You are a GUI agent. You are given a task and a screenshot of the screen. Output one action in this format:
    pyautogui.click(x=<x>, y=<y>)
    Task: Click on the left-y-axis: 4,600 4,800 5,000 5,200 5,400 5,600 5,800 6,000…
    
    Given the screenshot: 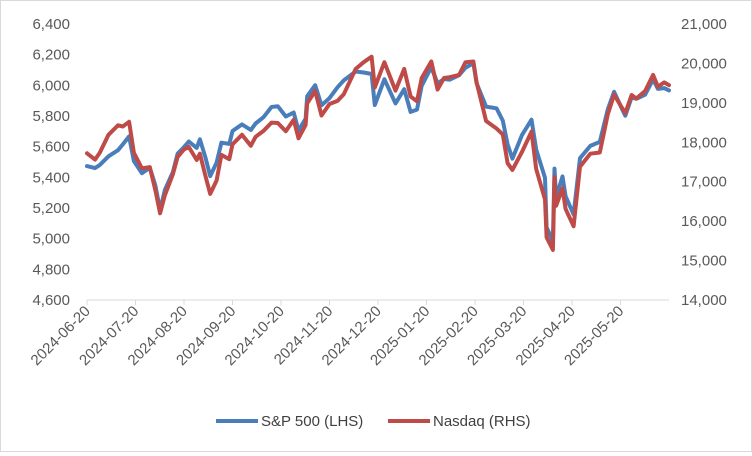 What is the action you would take?
    pyautogui.click(x=51, y=162)
    